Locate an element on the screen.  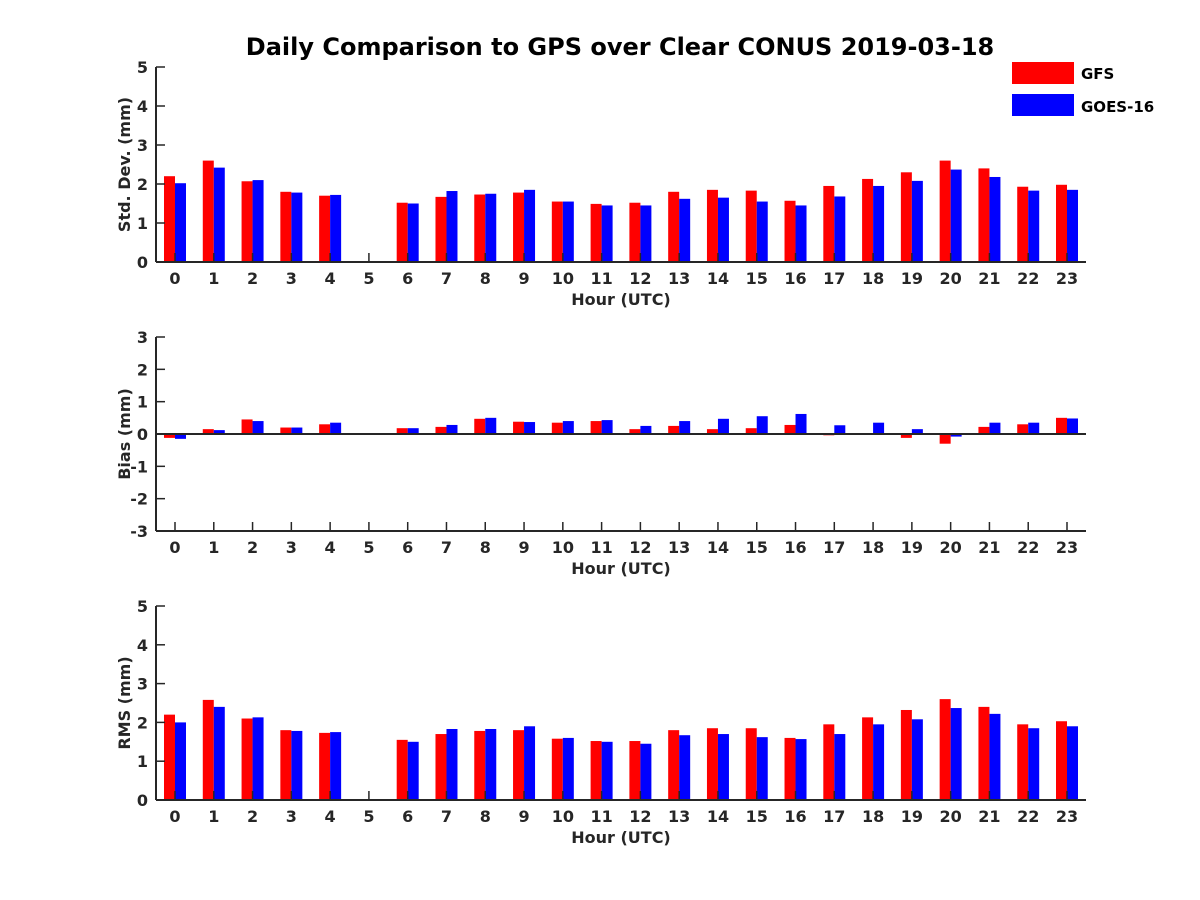
x-tick-label-stddev: 7 is located at coordinates (446, 278).